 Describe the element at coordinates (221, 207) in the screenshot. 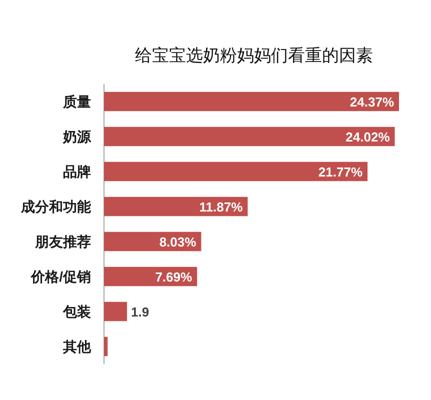

I see `data-label: 11.87%` at that location.